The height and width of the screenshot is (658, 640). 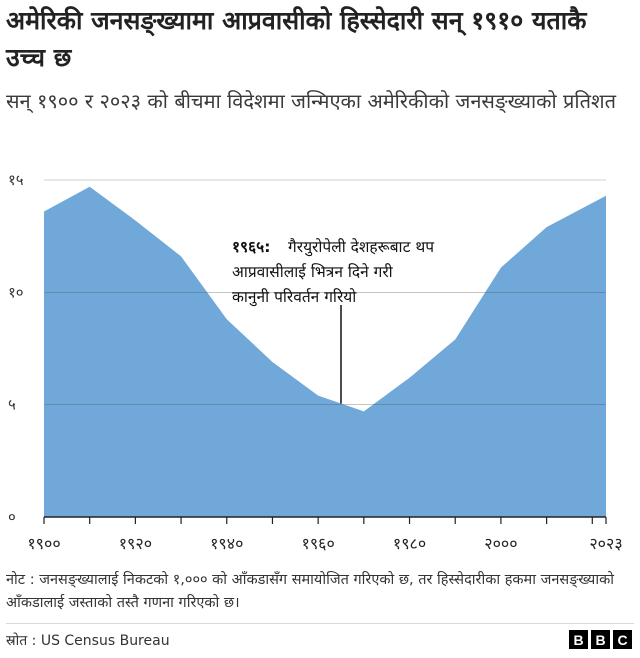 I want to click on x-tick-label: २०२३, so click(x=605, y=543).